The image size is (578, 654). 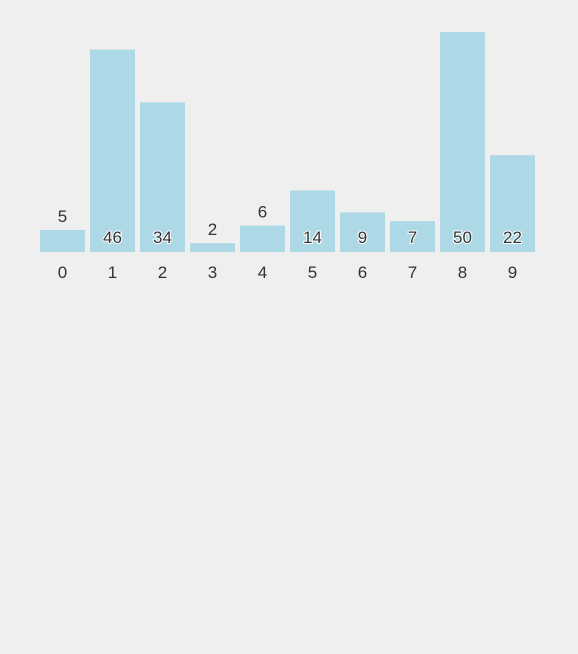 I want to click on tick-label-8: 8, so click(x=462, y=272).